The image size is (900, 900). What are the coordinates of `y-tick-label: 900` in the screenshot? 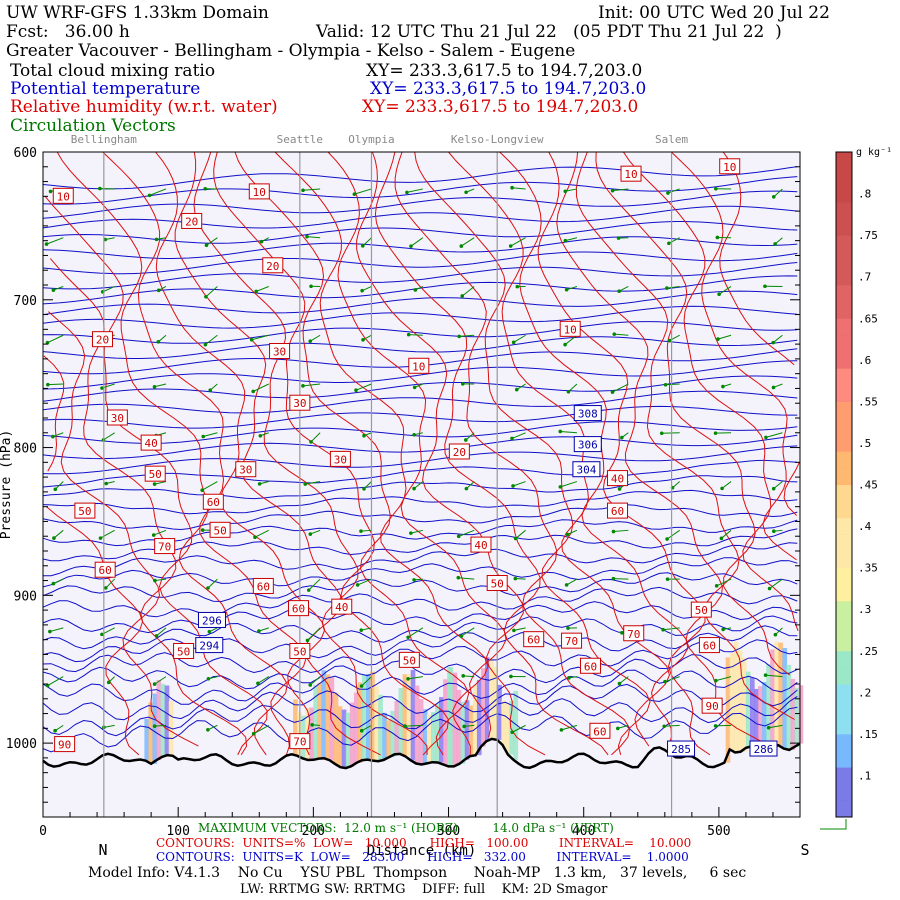 It's located at (25, 596).